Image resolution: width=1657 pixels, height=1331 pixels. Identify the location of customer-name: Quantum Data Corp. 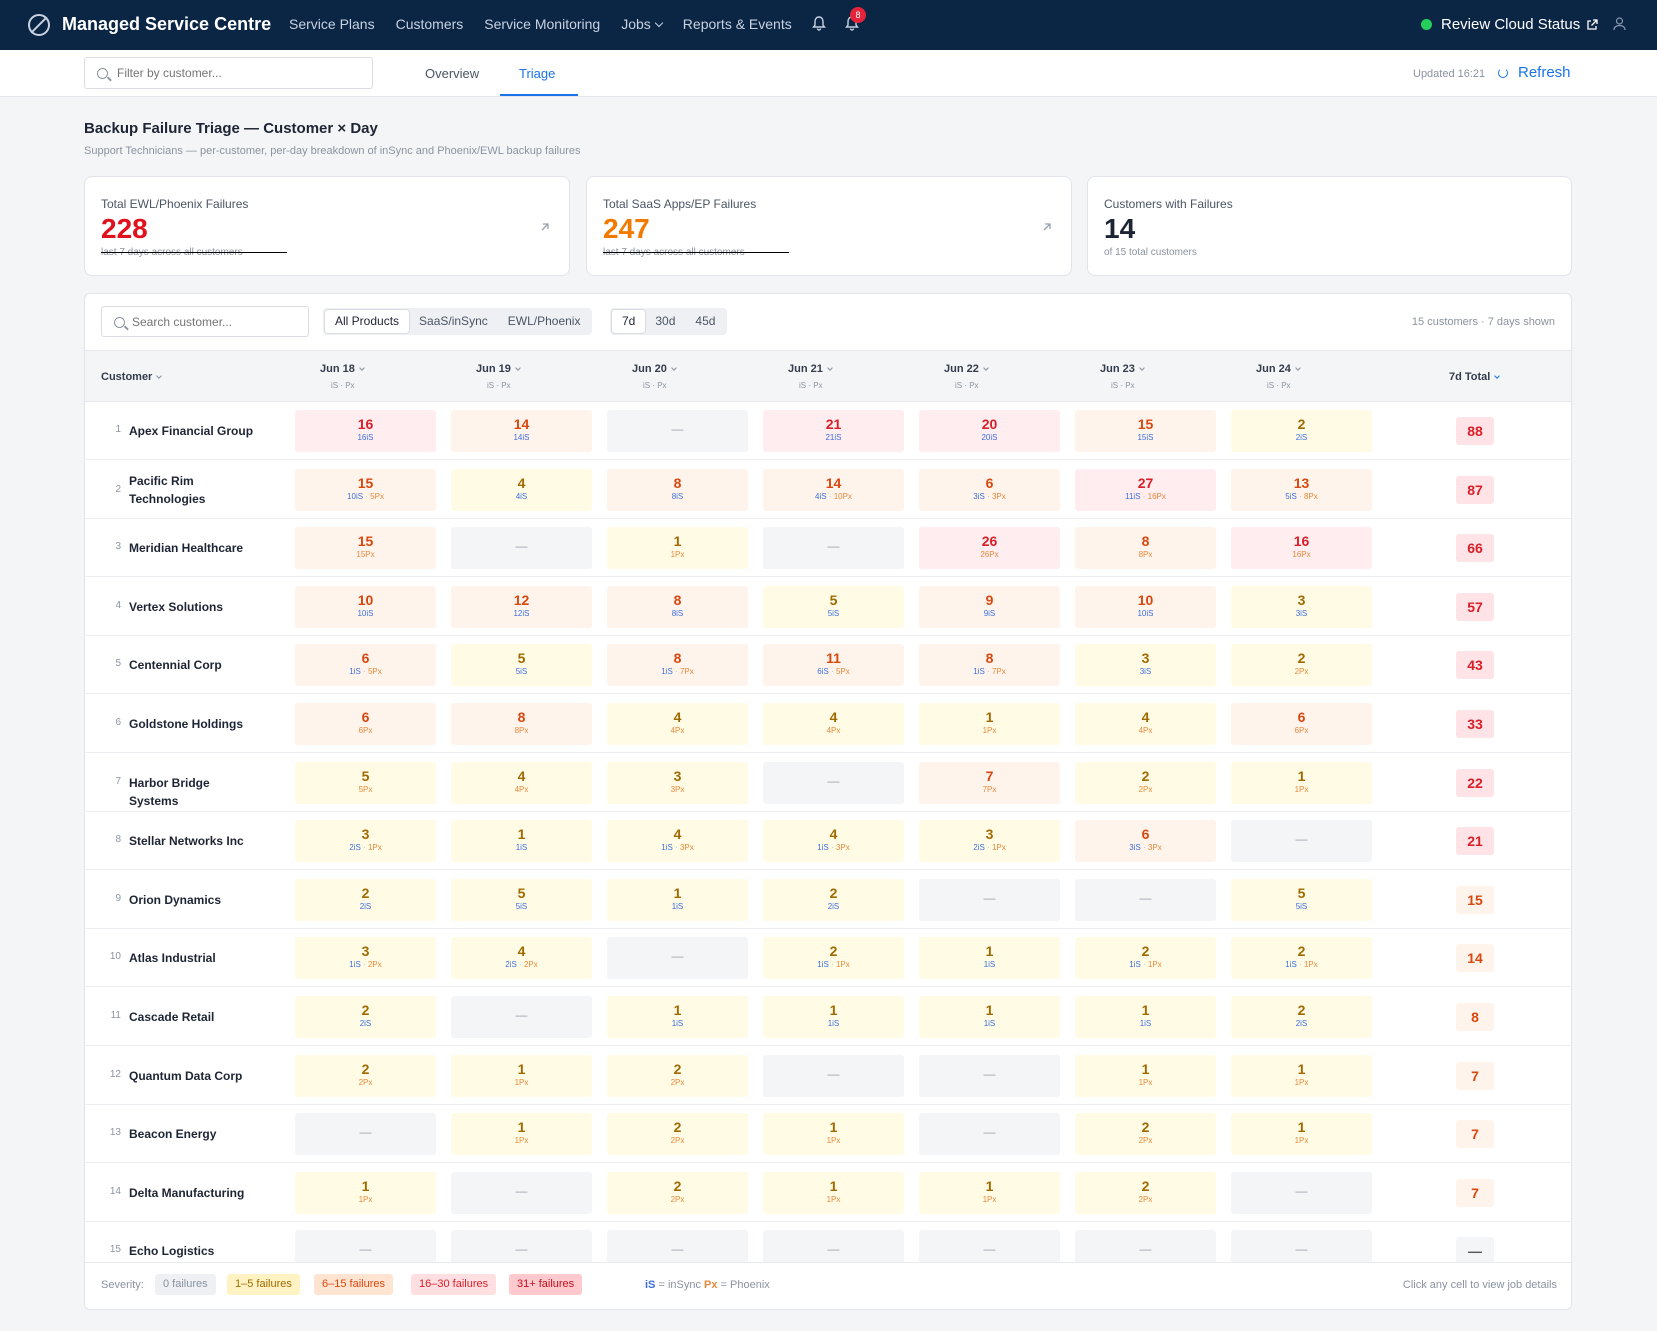
(186, 1075).